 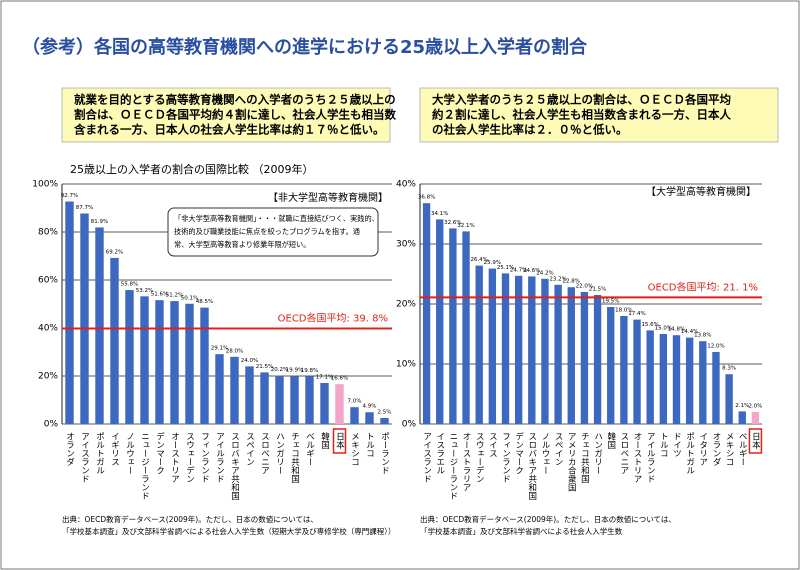 What do you see at coordinates (355, 402) in the screenshot?
I see `value-label: 7.0%` at bounding box center [355, 402].